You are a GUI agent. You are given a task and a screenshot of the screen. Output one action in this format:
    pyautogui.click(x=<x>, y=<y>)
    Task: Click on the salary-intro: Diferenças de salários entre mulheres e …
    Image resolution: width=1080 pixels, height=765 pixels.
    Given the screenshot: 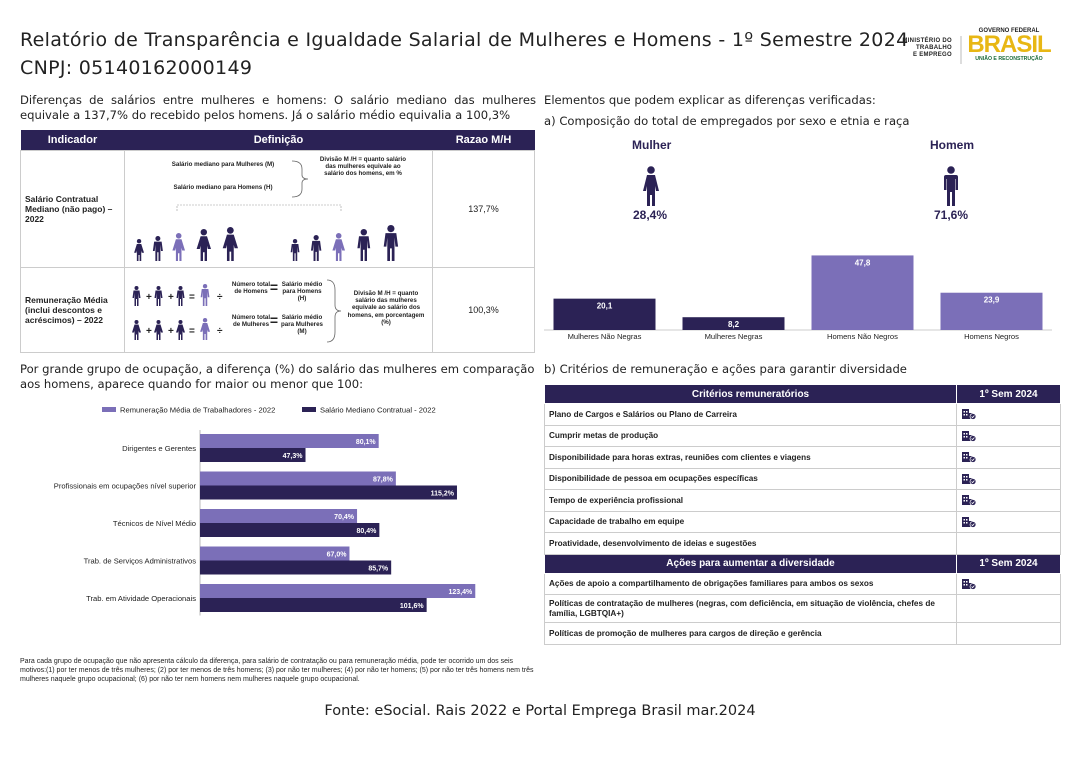 What is the action you would take?
    pyautogui.click(x=278, y=107)
    